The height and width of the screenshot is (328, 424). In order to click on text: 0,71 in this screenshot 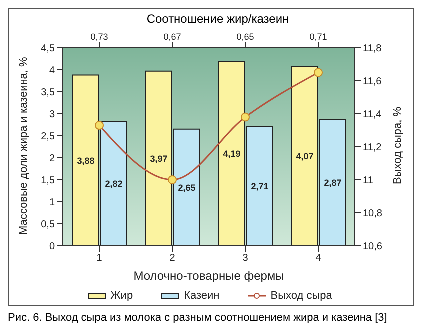, I will do `click(319, 37)`.